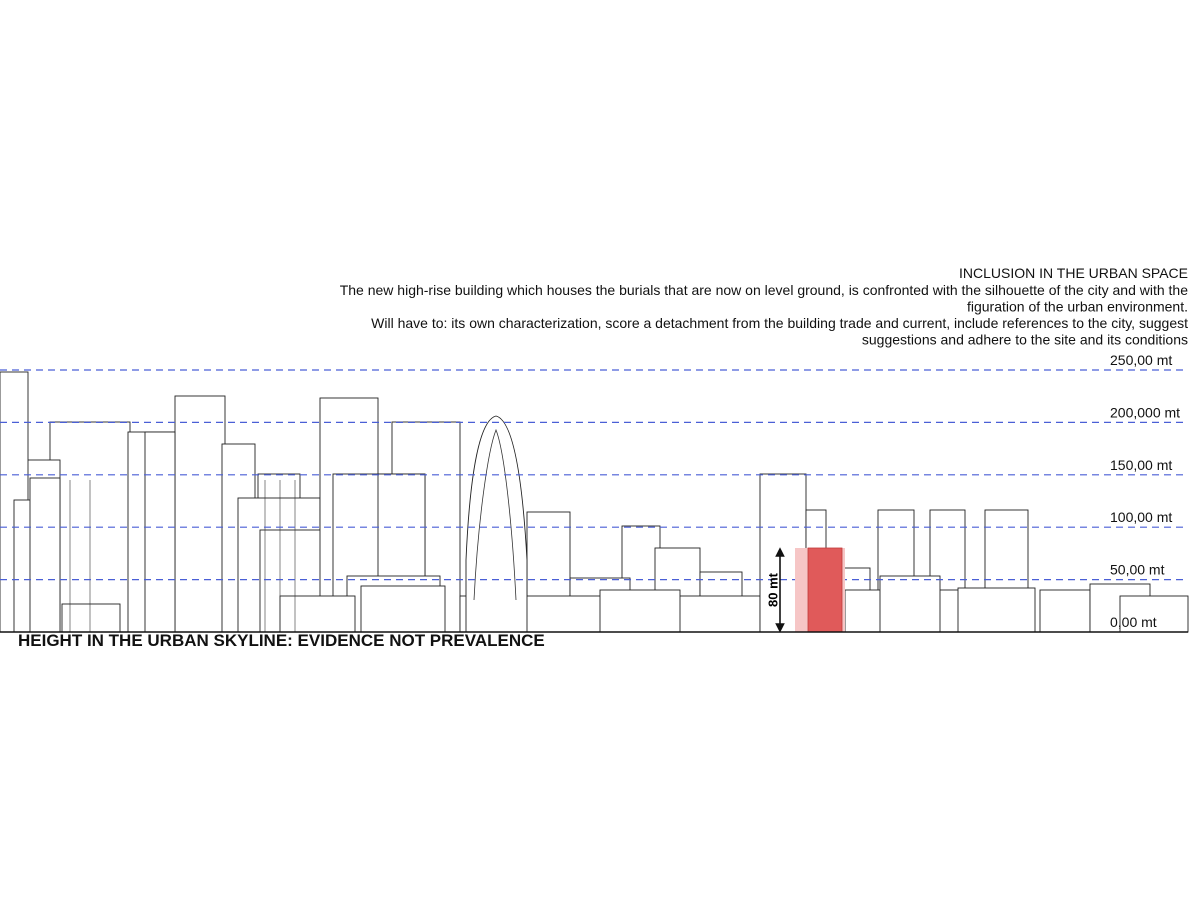 The width and height of the screenshot is (1200, 900). What do you see at coordinates (1137, 570) in the screenshot?
I see `level-label: 50,00 mt` at bounding box center [1137, 570].